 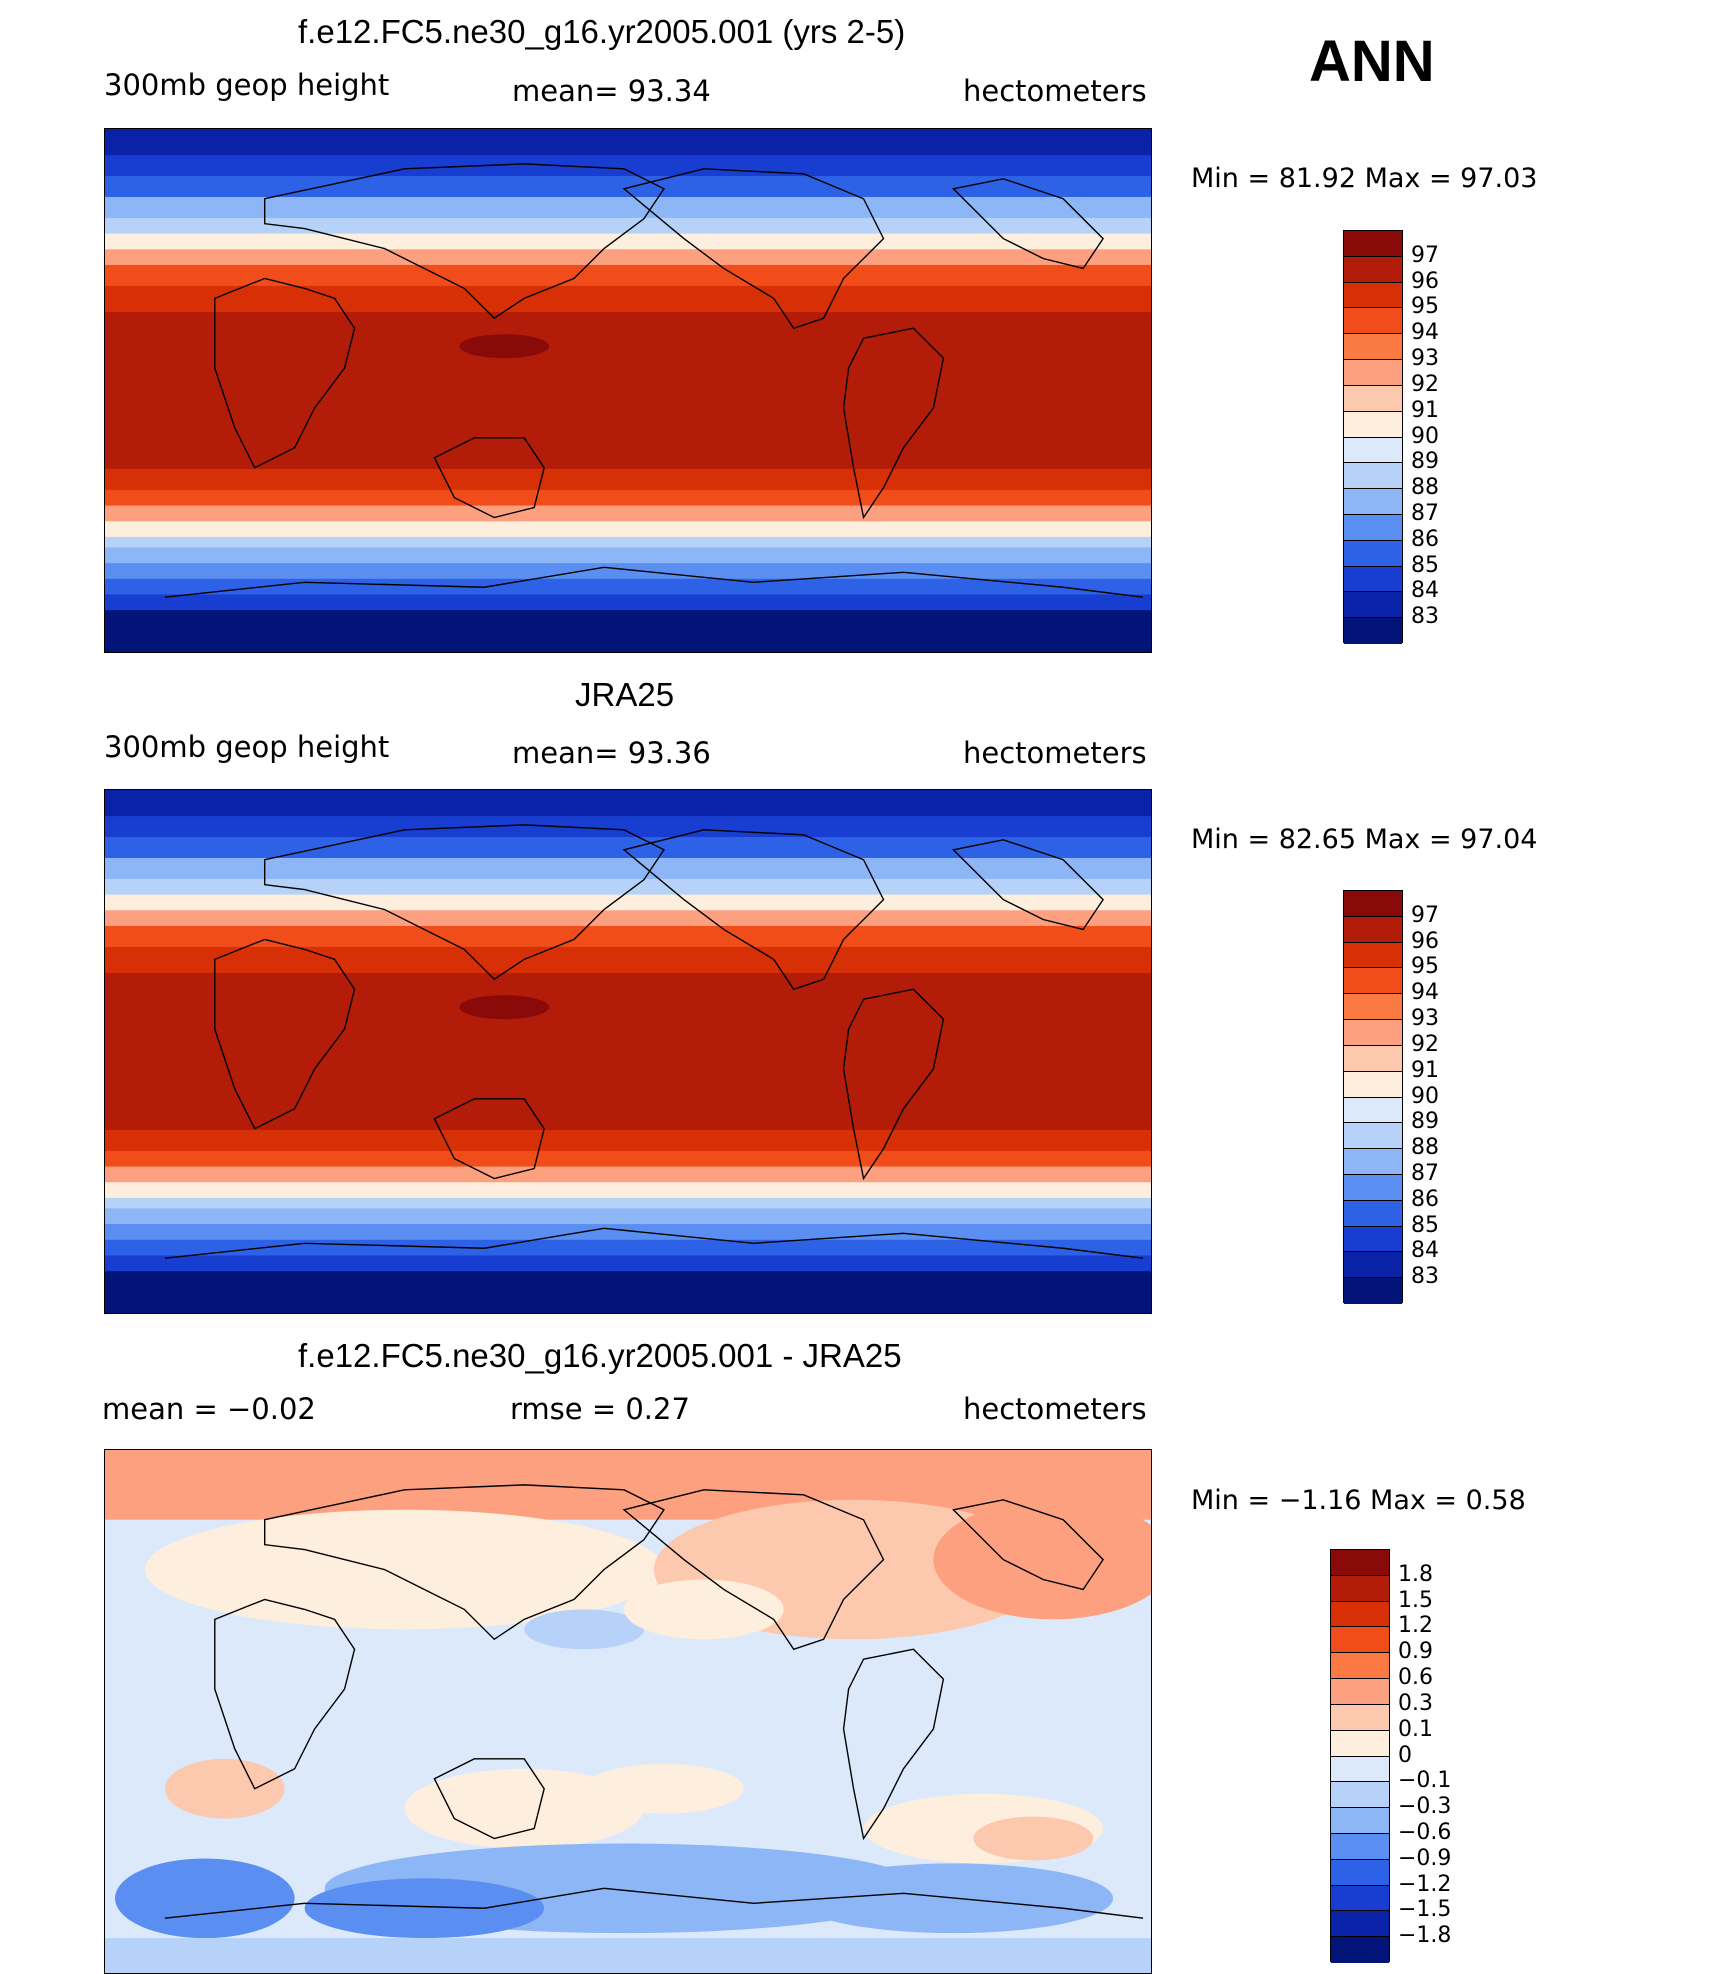 What do you see at coordinates (1364, 839) in the screenshot?
I see `min-max-label: Min = 82.65 Max = 97.04` at bounding box center [1364, 839].